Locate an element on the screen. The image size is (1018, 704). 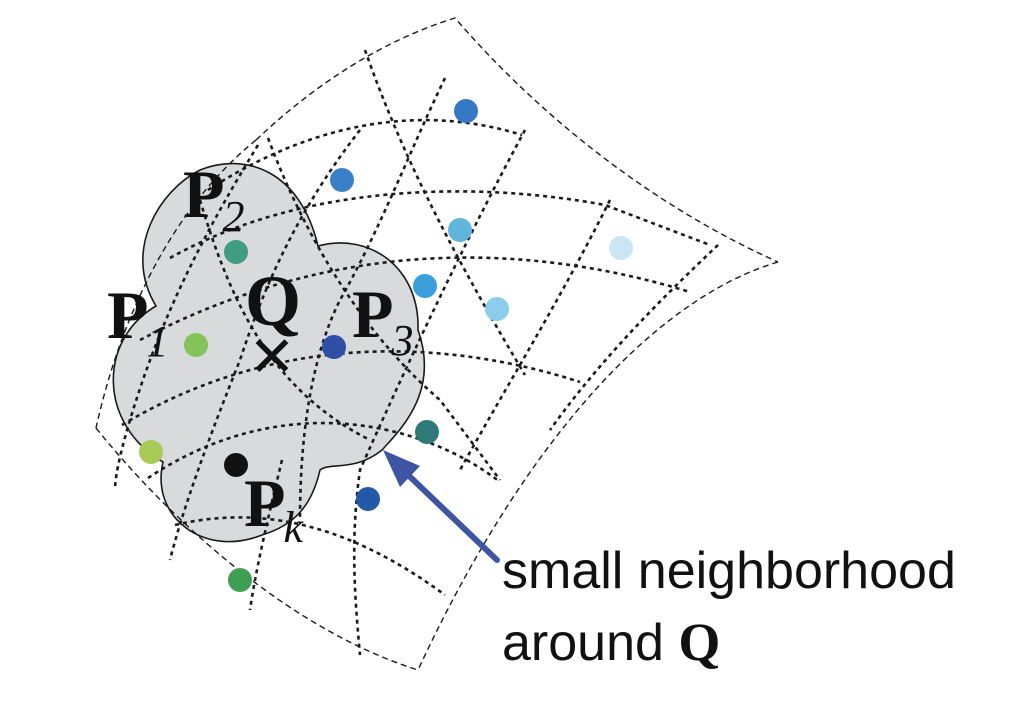
label-pk: Pk is located at coordinates (274, 508).